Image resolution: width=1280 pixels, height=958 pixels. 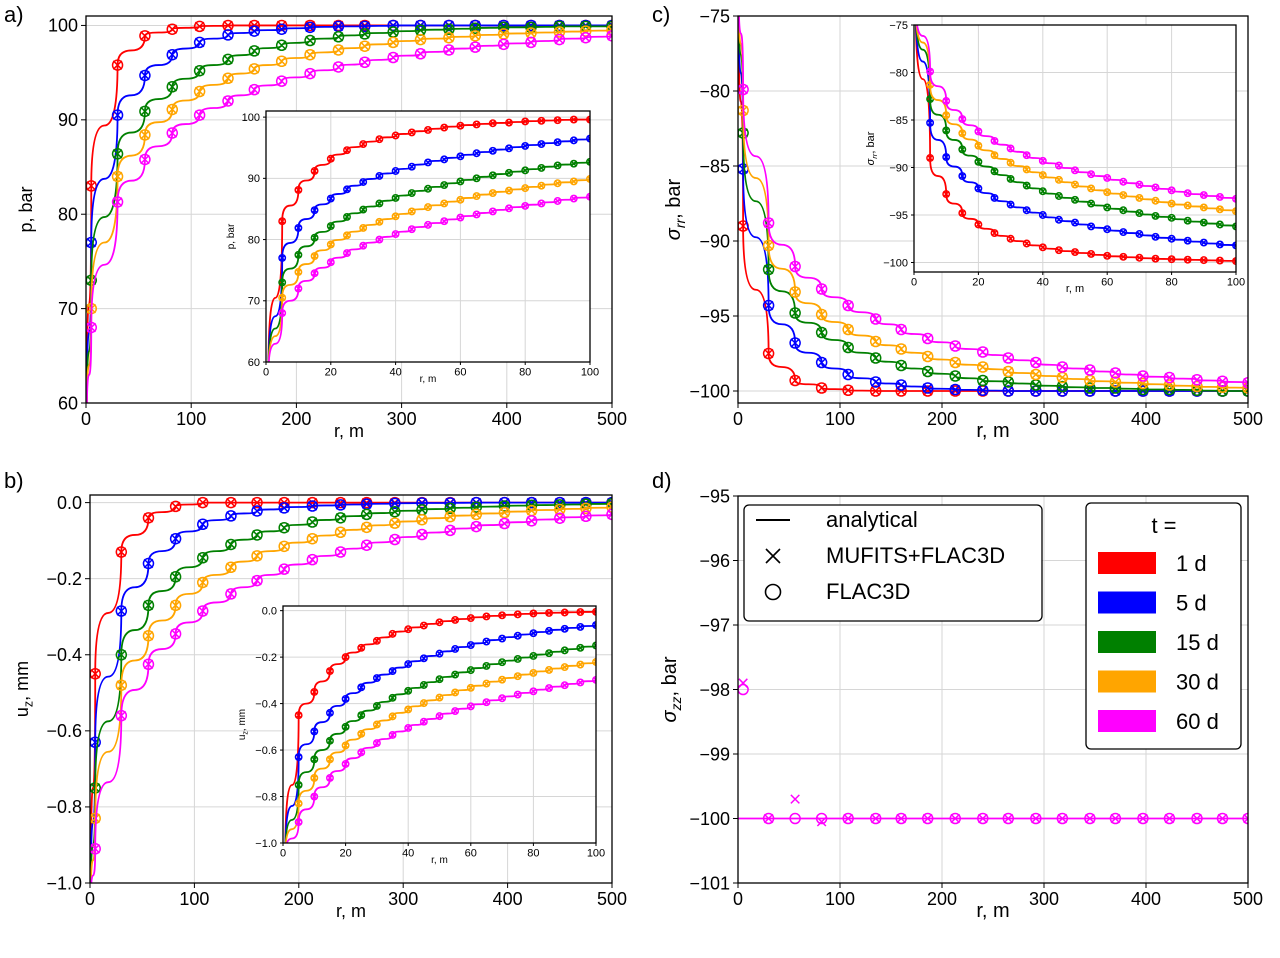 What do you see at coordinates (714, 316) in the screenshot?
I see `y-tick-label: −95` at bounding box center [714, 316].